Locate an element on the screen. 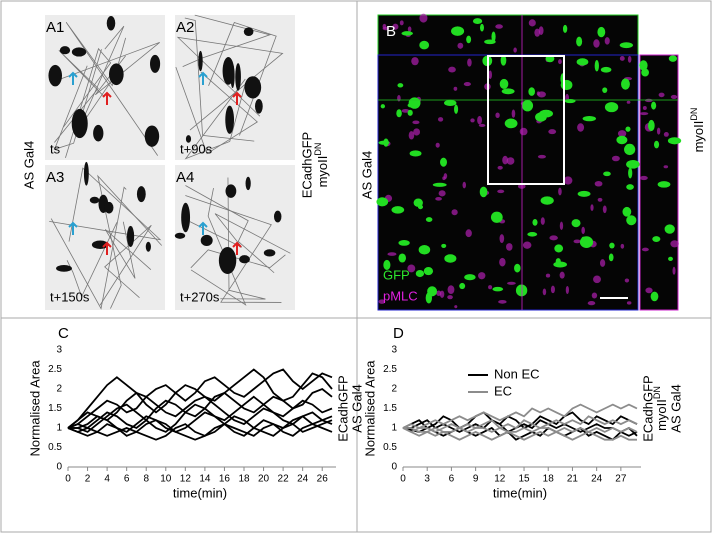 Image resolution: width=712 pixels, height=533 pixels. panel-label: A1 is located at coordinates (55, 27).